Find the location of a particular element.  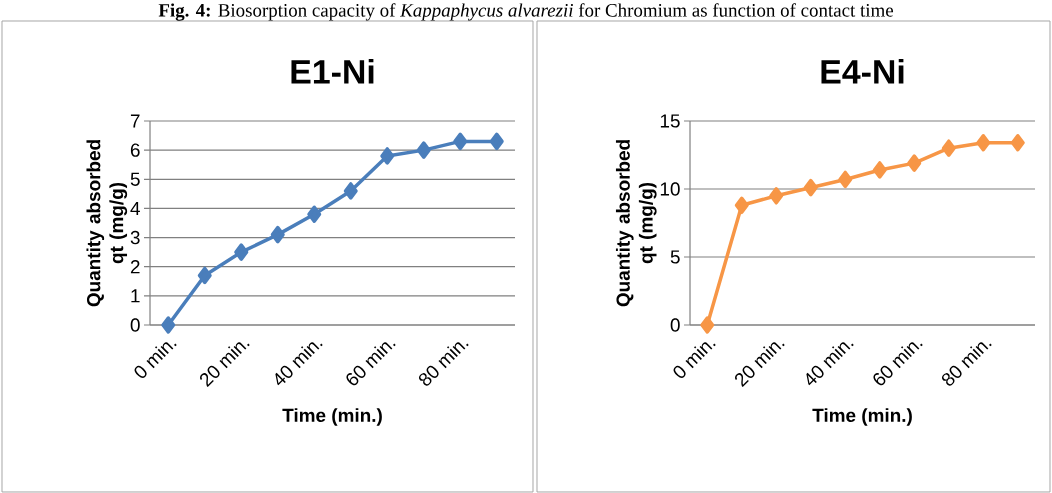

y-tick-label: 15 is located at coordinates (670, 121).